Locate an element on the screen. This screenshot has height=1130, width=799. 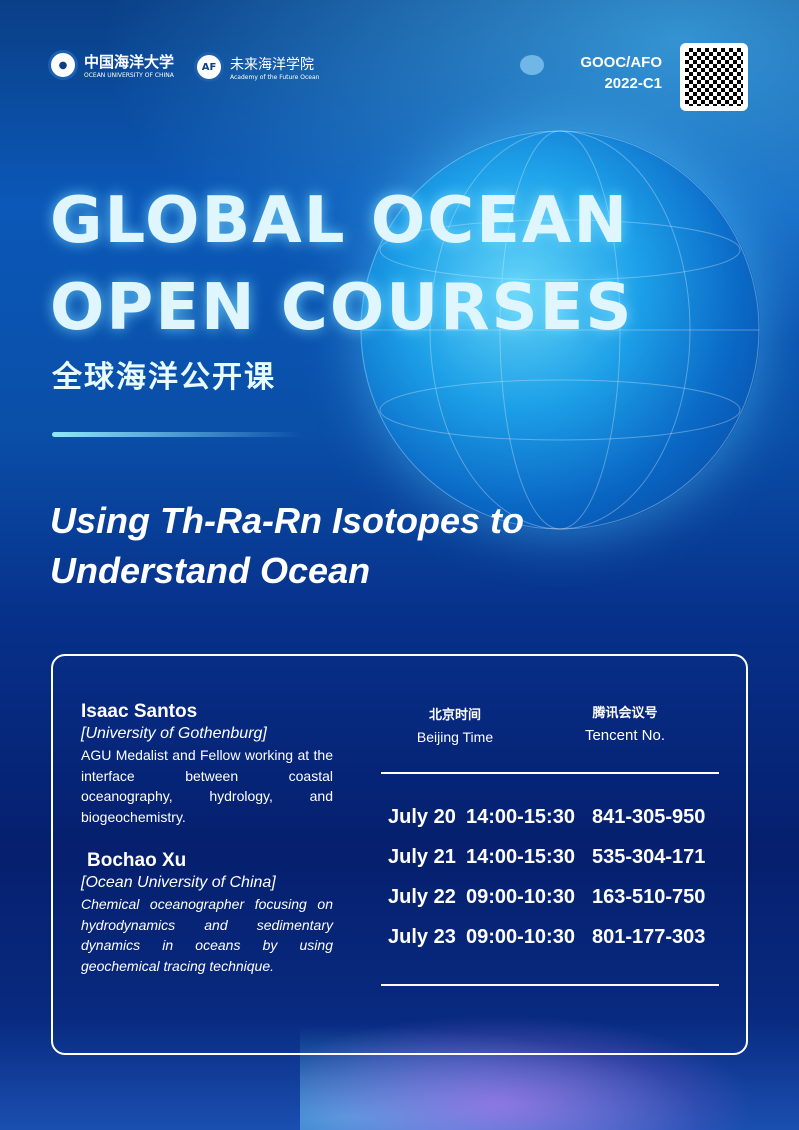
meeting-id: 535-304-171 is located at coordinates (649, 857).